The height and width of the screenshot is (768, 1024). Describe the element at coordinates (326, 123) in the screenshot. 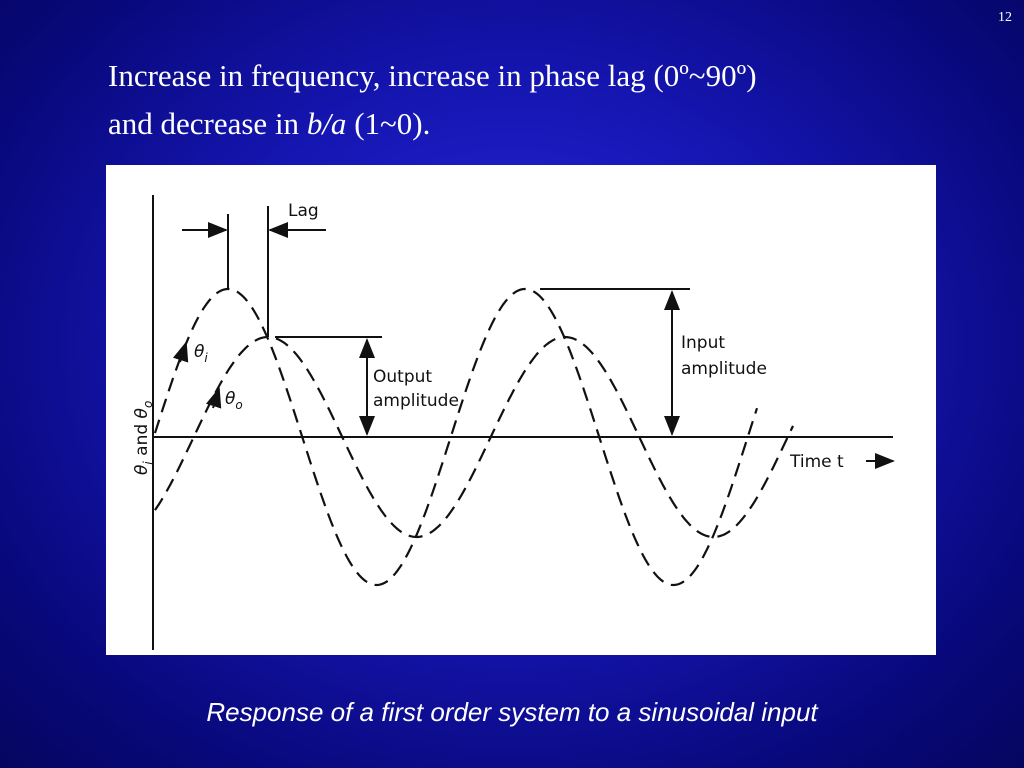

I see `text: b/a` at that location.